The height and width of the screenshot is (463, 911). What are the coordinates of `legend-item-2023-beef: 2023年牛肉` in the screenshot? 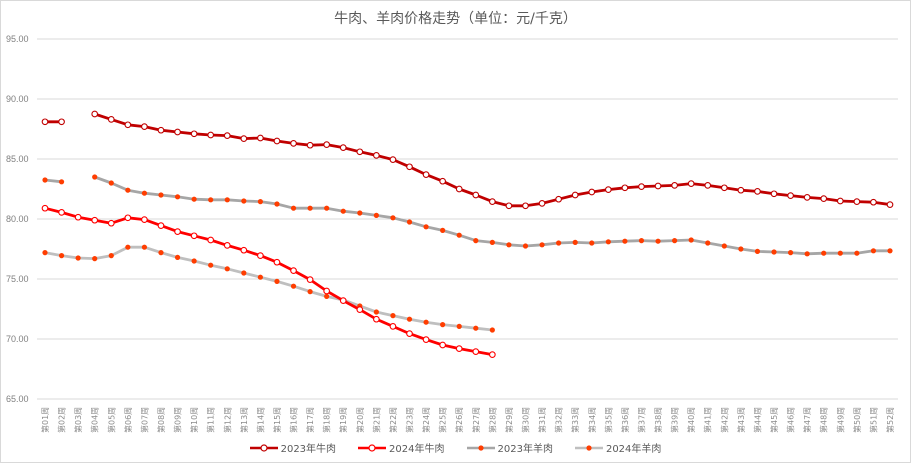 It's located at (292, 447).